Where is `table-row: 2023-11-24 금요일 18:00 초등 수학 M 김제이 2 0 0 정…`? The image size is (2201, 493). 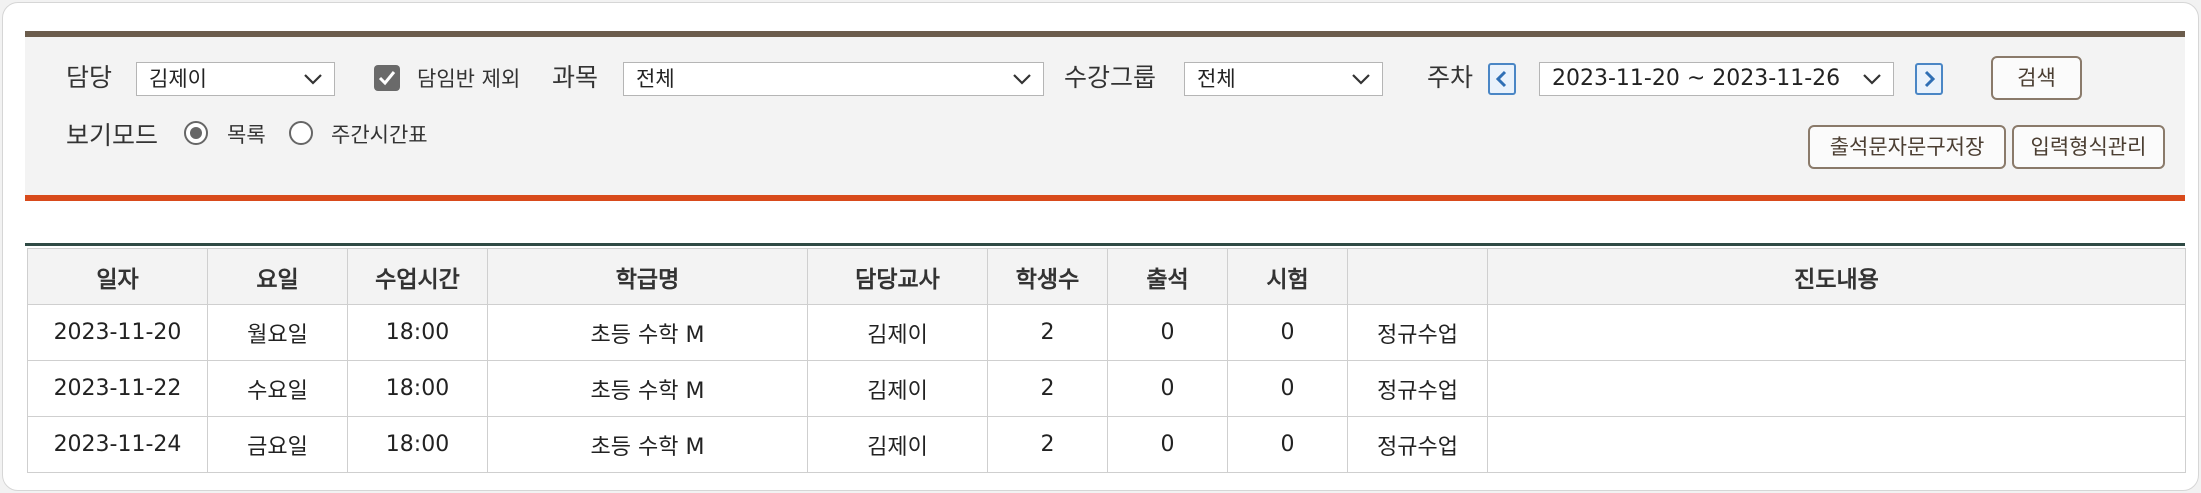 table-row: 2023-11-24 금요일 18:00 초등 수학 M 김제이 2 0 0 정… is located at coordinates (1106, 444).